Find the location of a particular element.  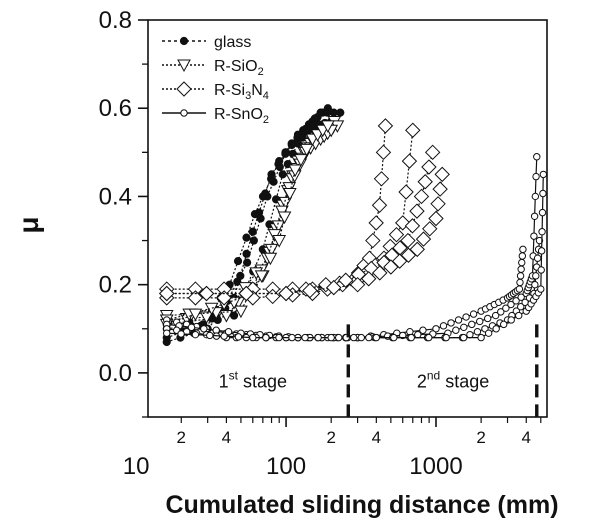

annotations: 1st stage 2nd stage is located at coordinates (379, 370).